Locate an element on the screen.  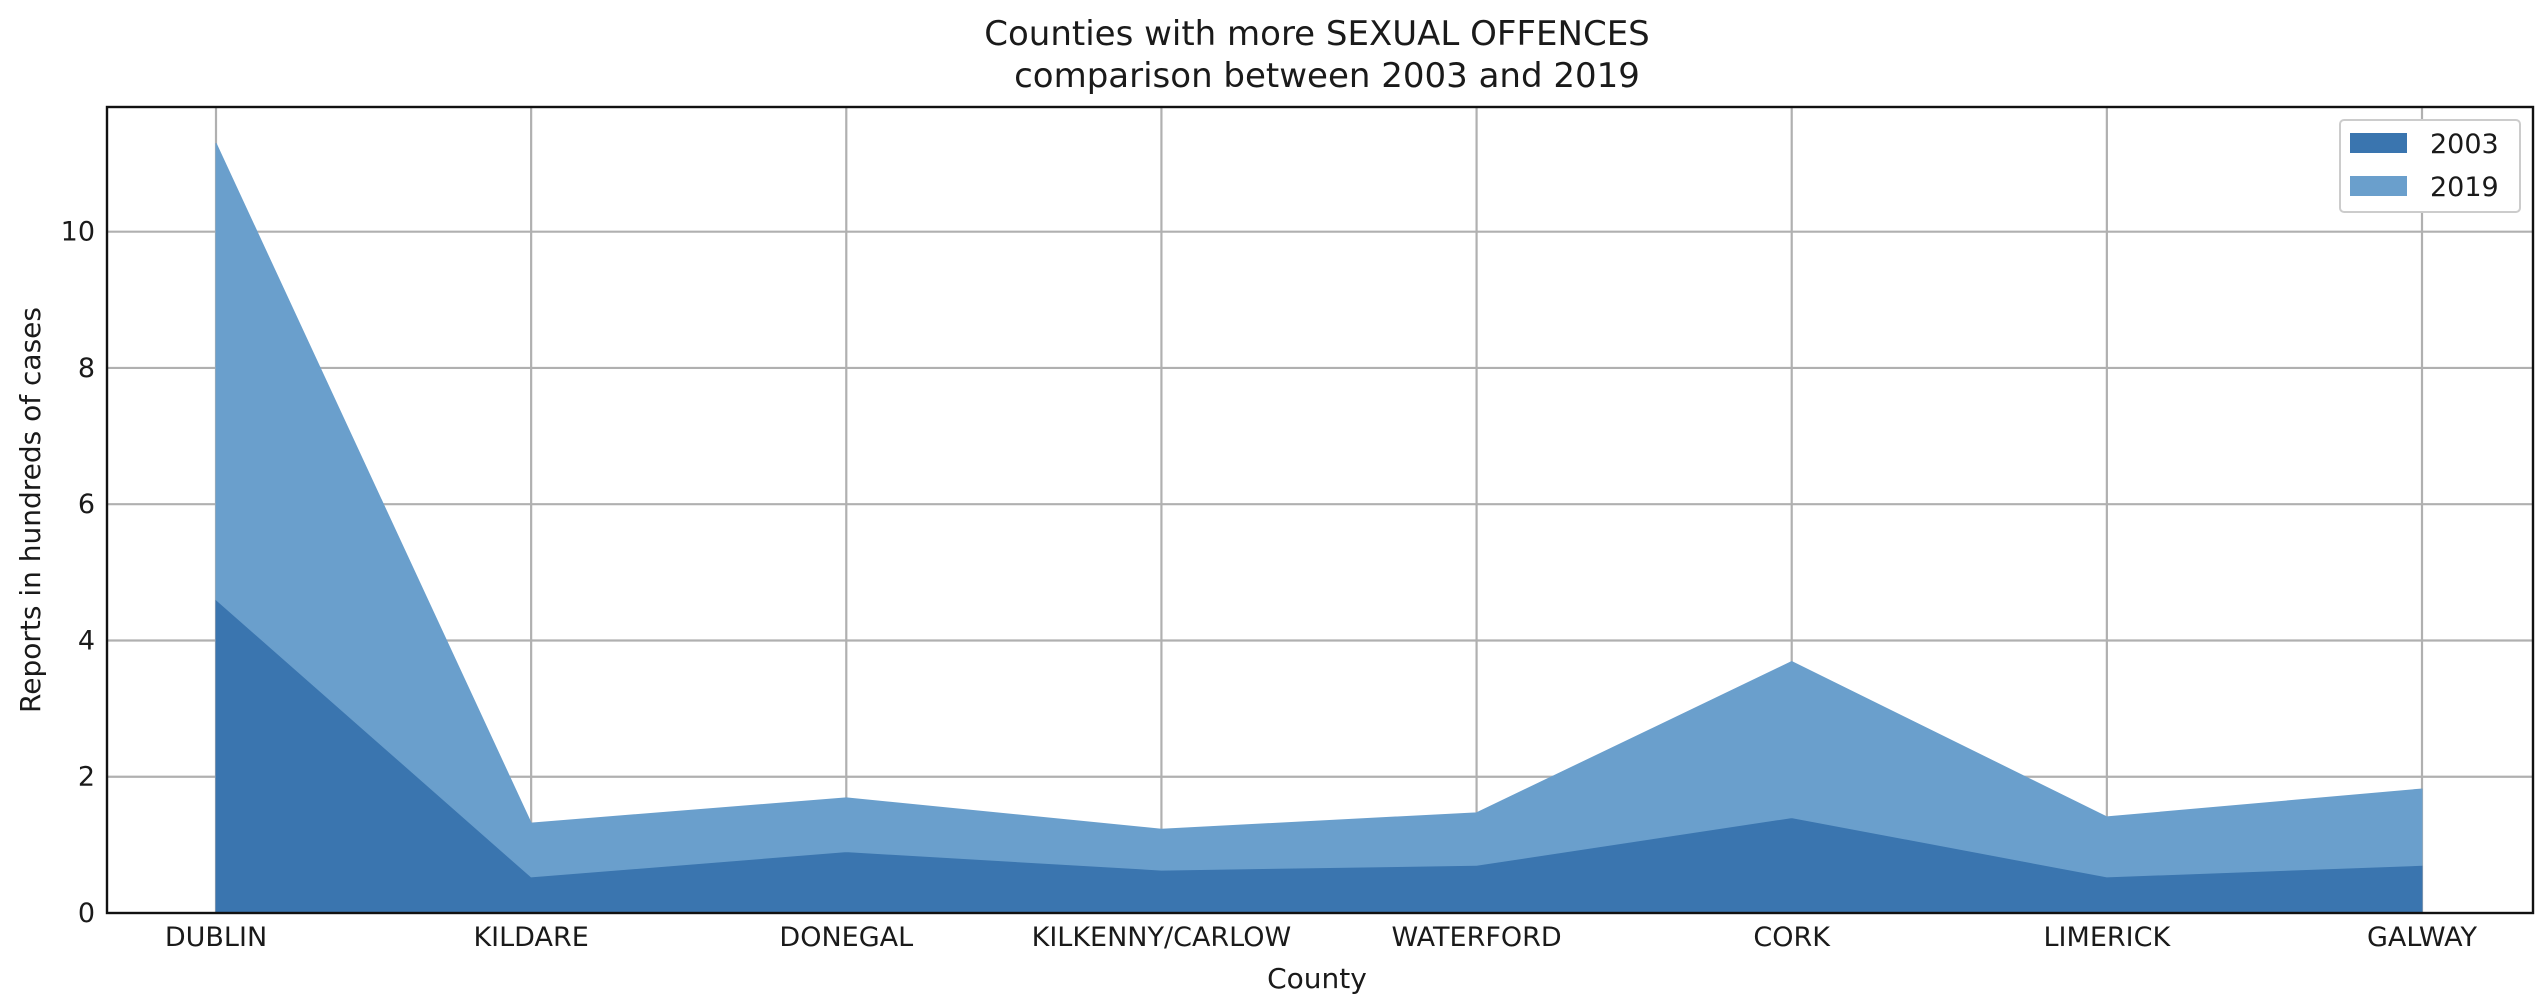
x-tick-label-kilkenny-carlow: KILKENNY/CARLOW is located at coordinates (1162, 937).